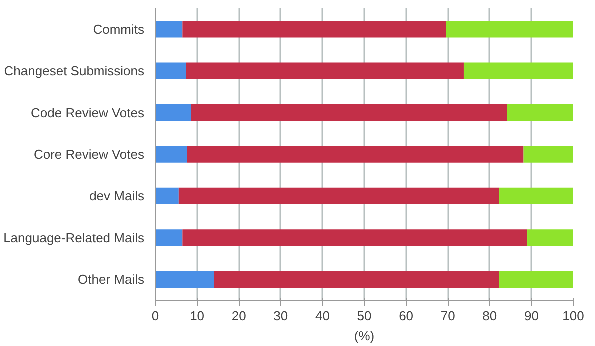 This screenshot has width=595, height=346. What do you see at coordinates (364, 316) in the screenshot?
I see `x-tick-label: 50` at bounding box center [364, 316].